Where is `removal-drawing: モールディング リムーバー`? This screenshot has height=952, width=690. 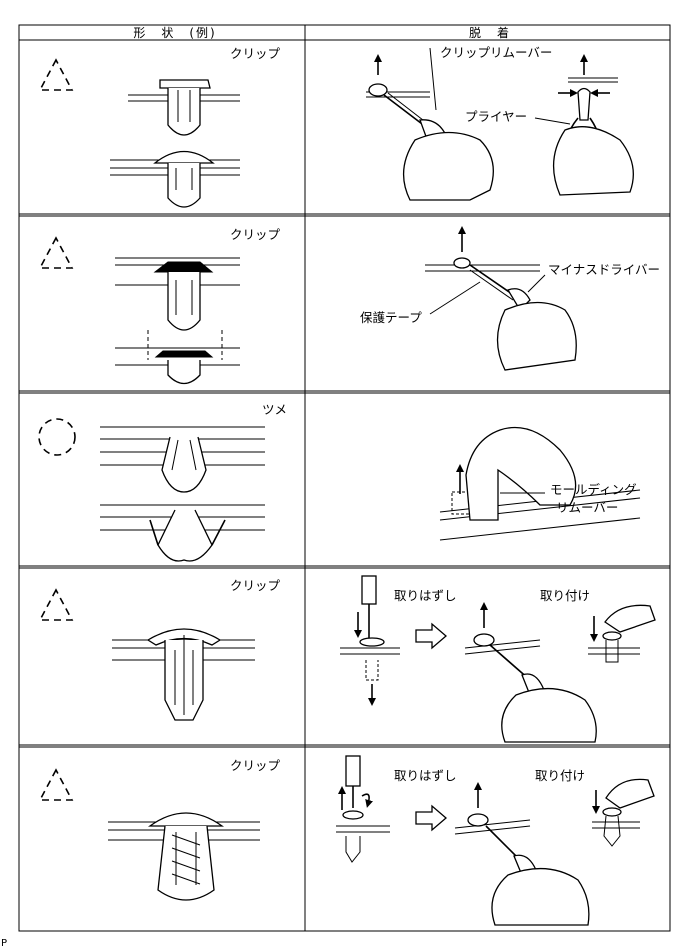
removal-drawing: モールディング リムーバー is located at coordinates (540, 483).